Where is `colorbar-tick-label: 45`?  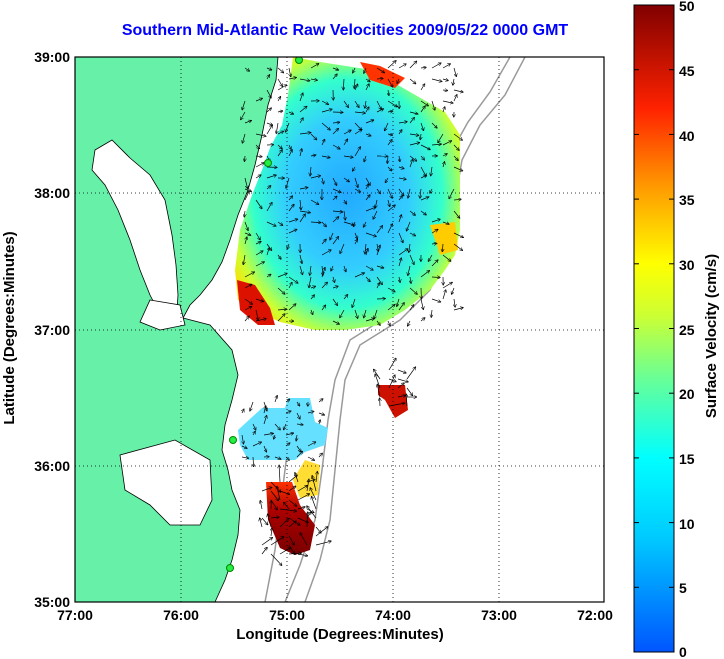 colorbar-tick-label: 45 is located at coordinates (687, 71).